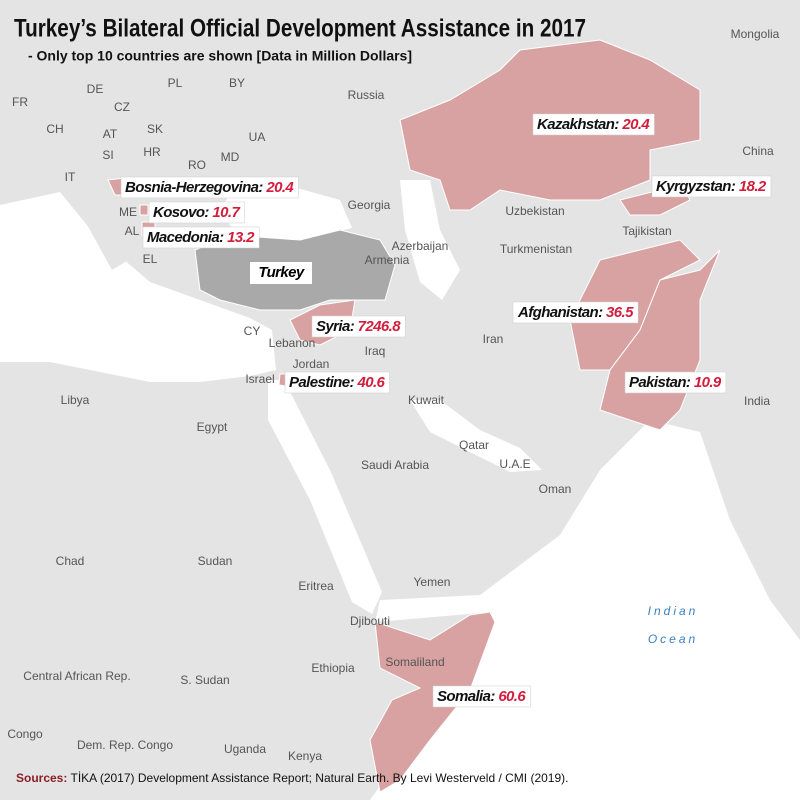 Image resolution: width=800 pixels, height=800 pixels. What do you see at coordinates (420, 246) in the screenshot?
I see `place-label: Azerbaijan` at bounding box center [420, 246].